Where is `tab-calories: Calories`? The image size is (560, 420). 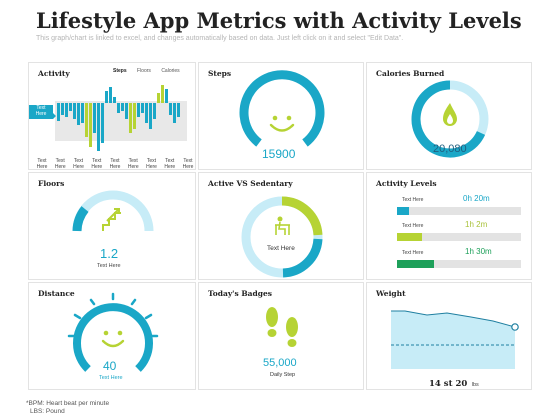
tab-calories: Calories is located at coordinates (170, 71).